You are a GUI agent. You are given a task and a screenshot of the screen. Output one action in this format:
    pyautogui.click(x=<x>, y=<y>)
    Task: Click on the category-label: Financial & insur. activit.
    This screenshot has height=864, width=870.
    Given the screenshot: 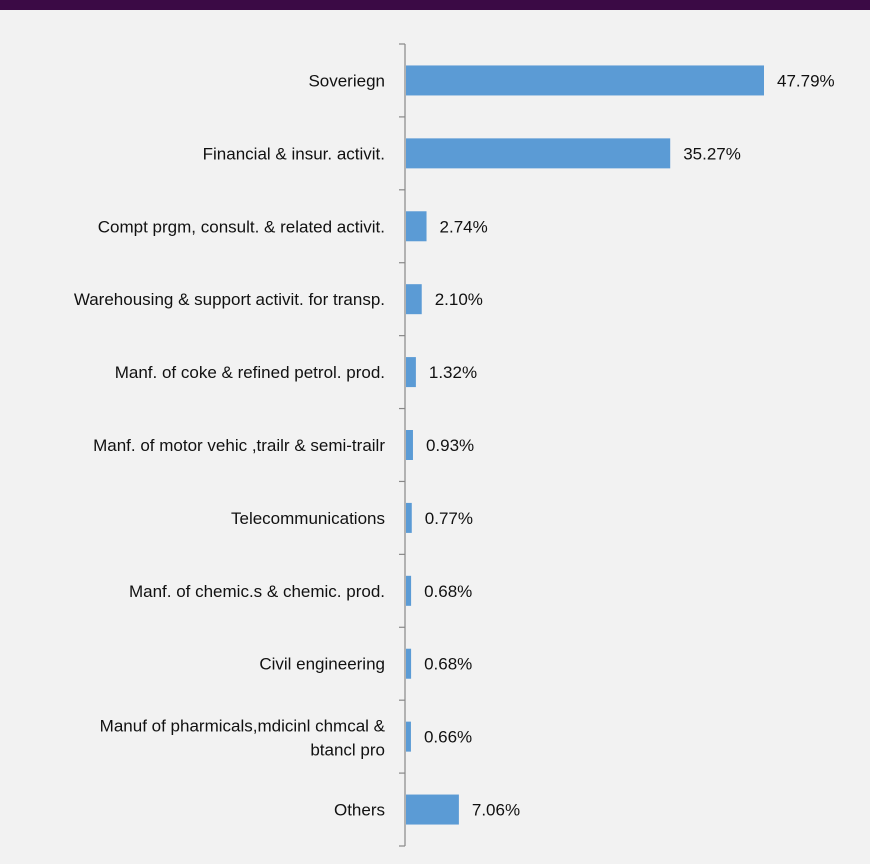 What is the action you would take?
    pyautogui.click(x=294, y=153)
    